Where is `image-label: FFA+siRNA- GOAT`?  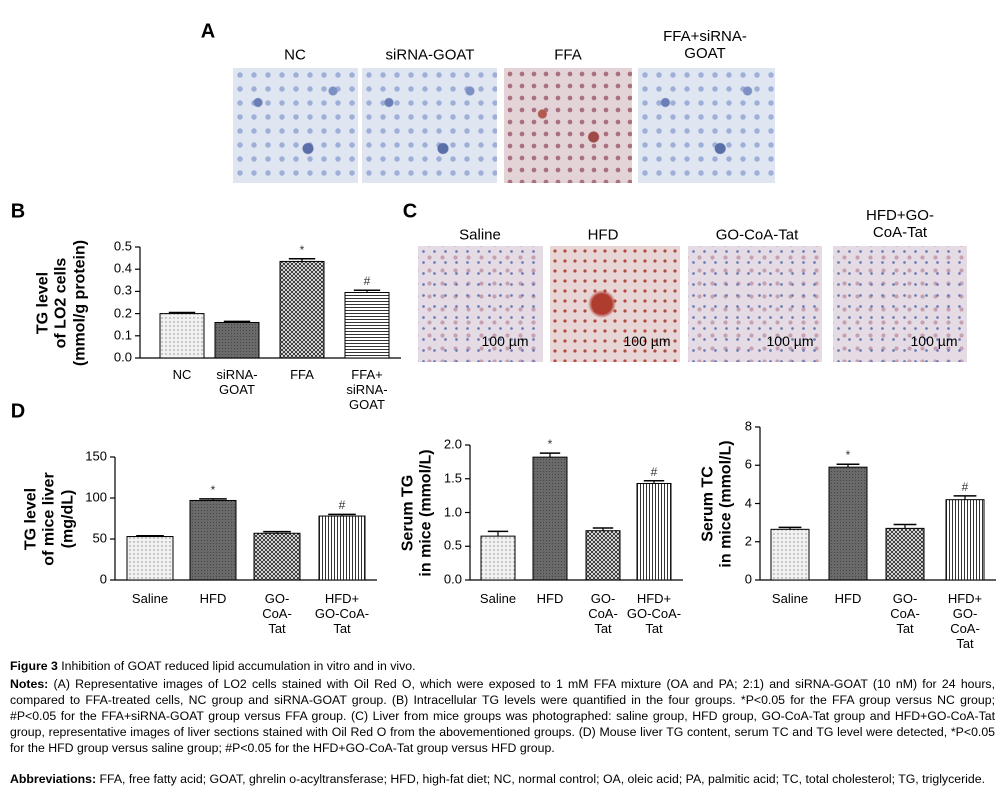
image-label: FFA+siRNA- GOAT is located at coordinates (705, 44).